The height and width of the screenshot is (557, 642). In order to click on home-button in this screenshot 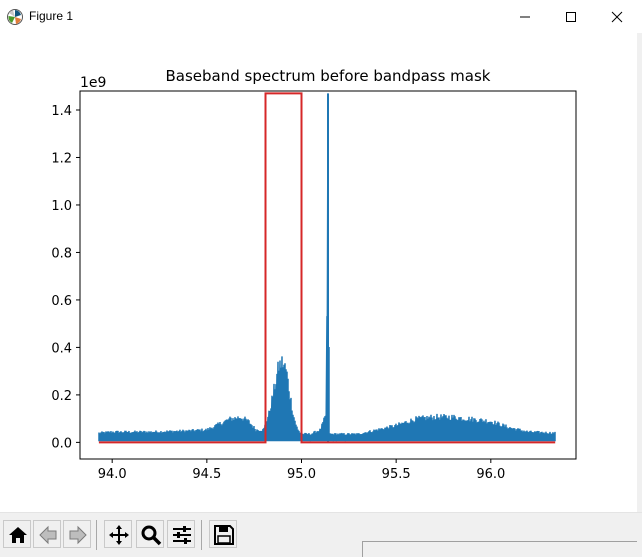, I will do `click(17, 534)`.